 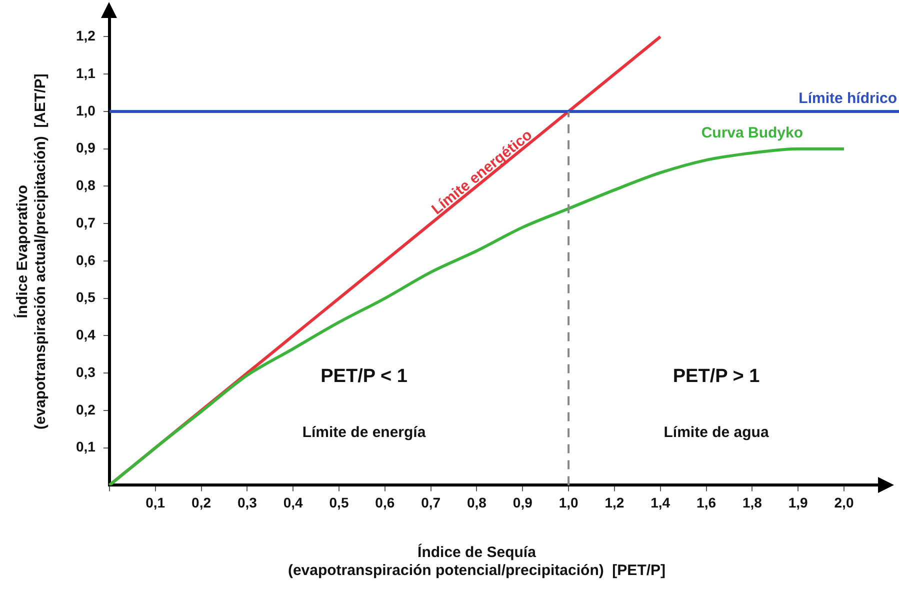 I want to click on x-tick-label: 0,9, so click(x=522, y=502).